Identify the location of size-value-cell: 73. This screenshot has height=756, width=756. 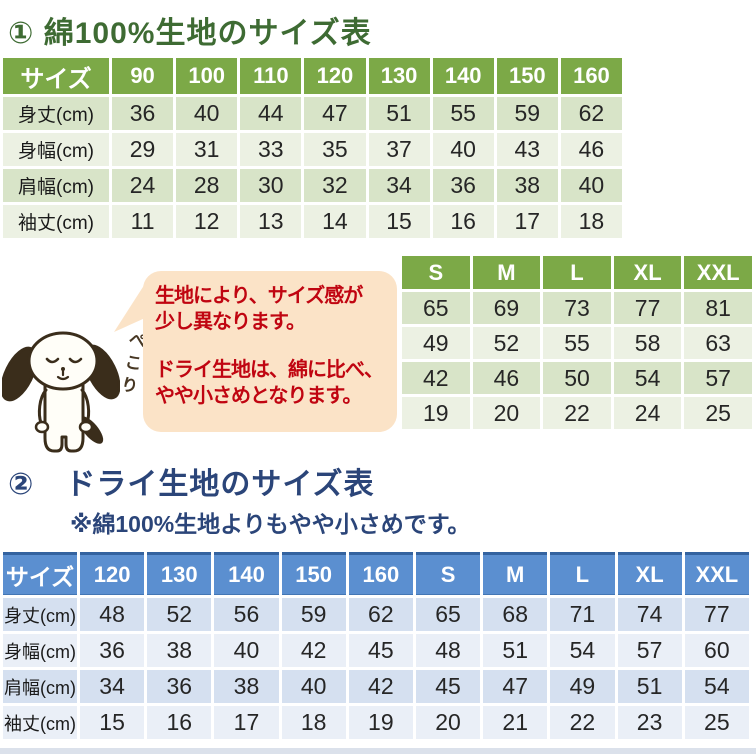
(577, 308).